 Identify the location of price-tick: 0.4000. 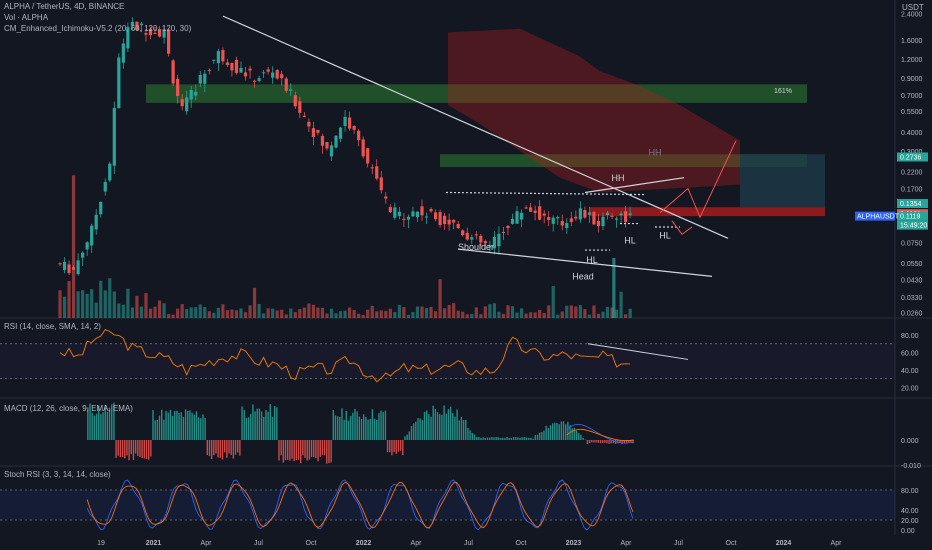
(912, 133).